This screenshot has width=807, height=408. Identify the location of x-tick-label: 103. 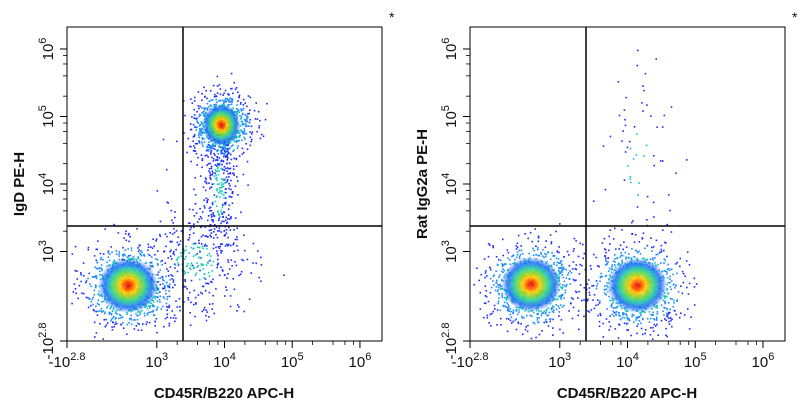
(559, 361).